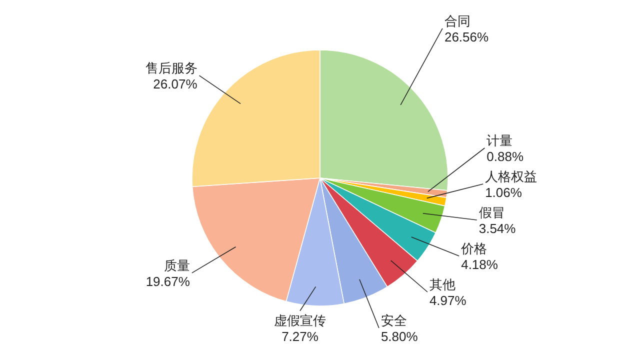  What do you see at coordinates (300, 336) in the screenshot?
I see `data-label: 7.27%` at bounding box center [300, 336].